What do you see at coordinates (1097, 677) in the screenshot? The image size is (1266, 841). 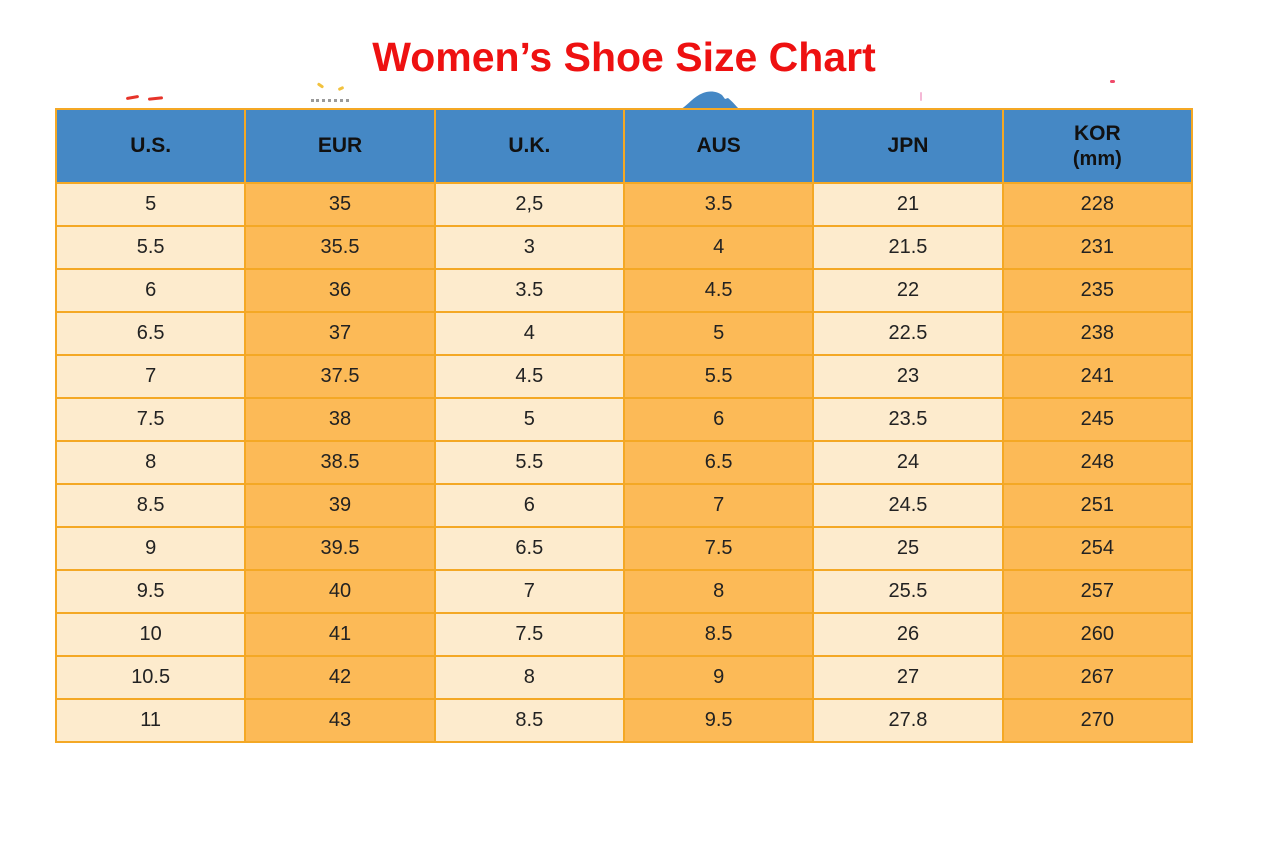 I see `table-cell: 267` at bounding box center [1097, 677].